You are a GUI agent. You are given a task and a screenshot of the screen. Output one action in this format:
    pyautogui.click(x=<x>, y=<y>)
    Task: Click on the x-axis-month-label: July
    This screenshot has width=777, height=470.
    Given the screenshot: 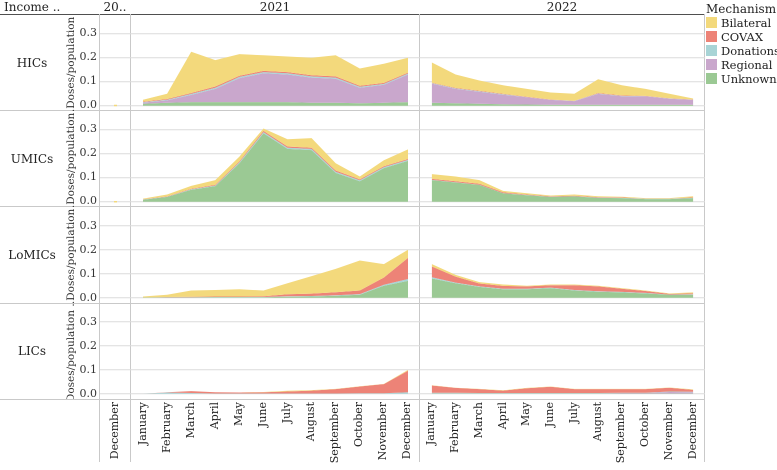 What is the action you would take?
    pyautogui.click(x=573, y=414)
    